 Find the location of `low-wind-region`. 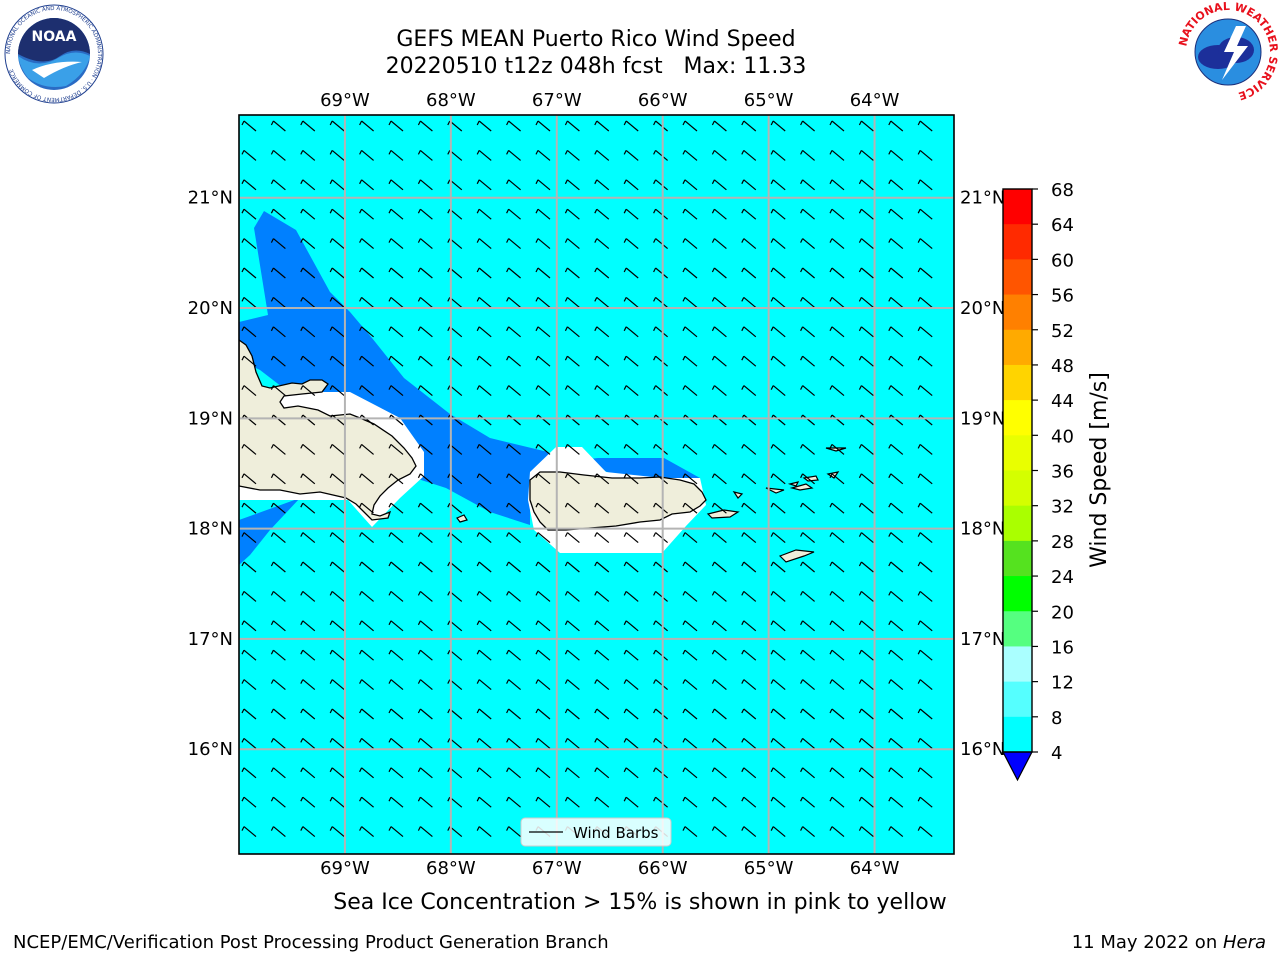

low-wind-region is located at coordinates (269, 531).